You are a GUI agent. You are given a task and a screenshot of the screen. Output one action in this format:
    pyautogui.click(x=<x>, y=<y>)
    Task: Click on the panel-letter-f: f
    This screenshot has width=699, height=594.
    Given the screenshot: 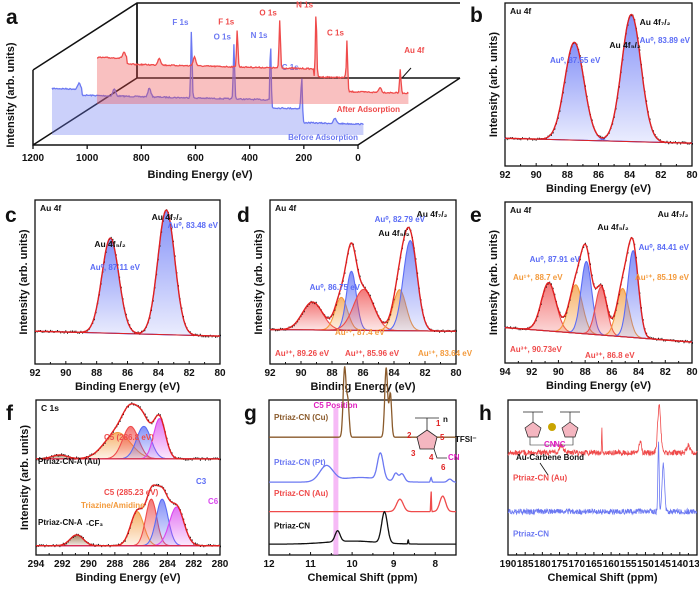 What is the action you would take?
    pyautogui.click(x=10, y=413)
    